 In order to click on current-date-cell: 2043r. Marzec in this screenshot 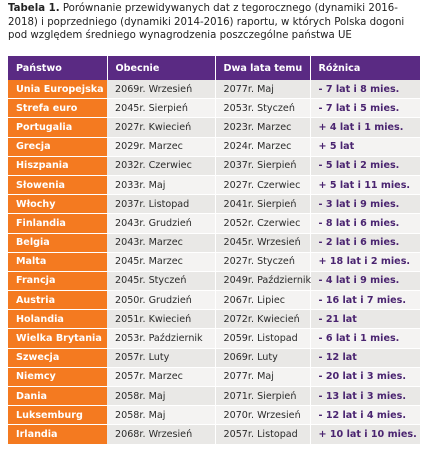, I will do `click(161, 243)`.